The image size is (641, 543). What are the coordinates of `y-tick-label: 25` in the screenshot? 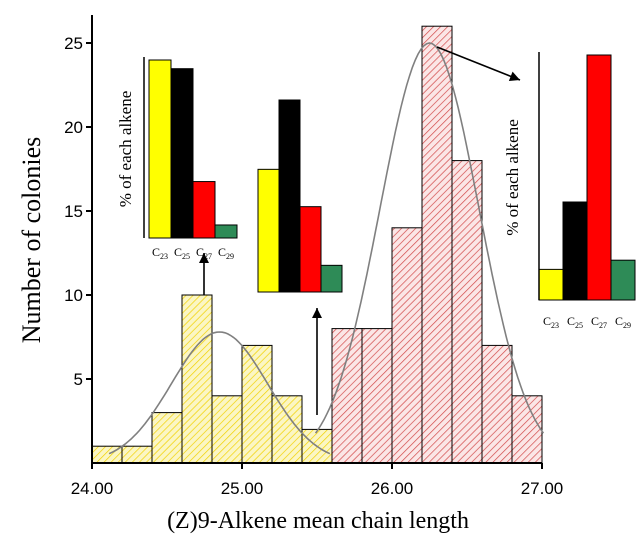 It's located at (73, 43).